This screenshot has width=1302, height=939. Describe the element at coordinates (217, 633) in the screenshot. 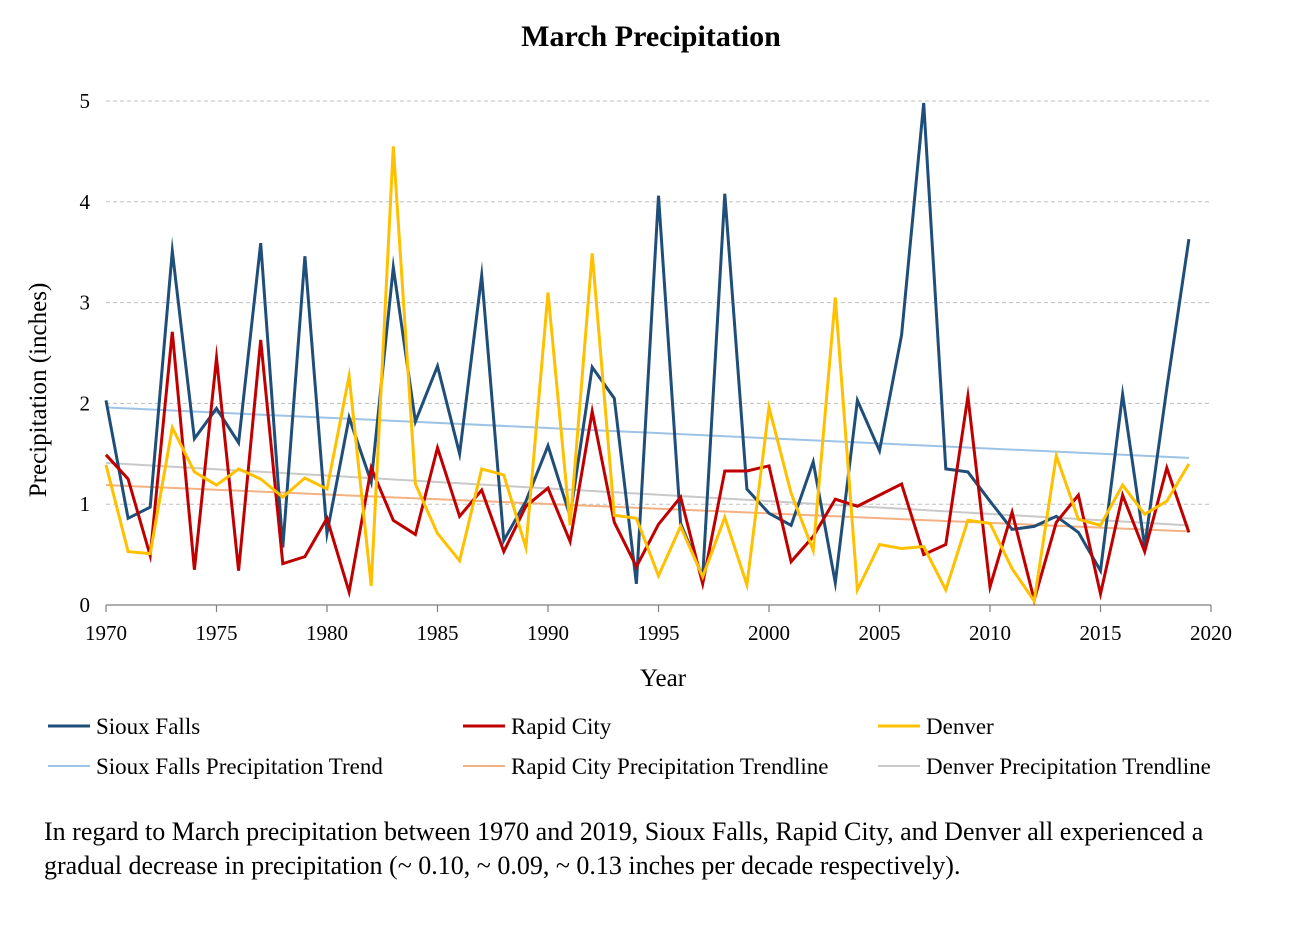

I see `x-tick-label-1975: 1975` at that location.